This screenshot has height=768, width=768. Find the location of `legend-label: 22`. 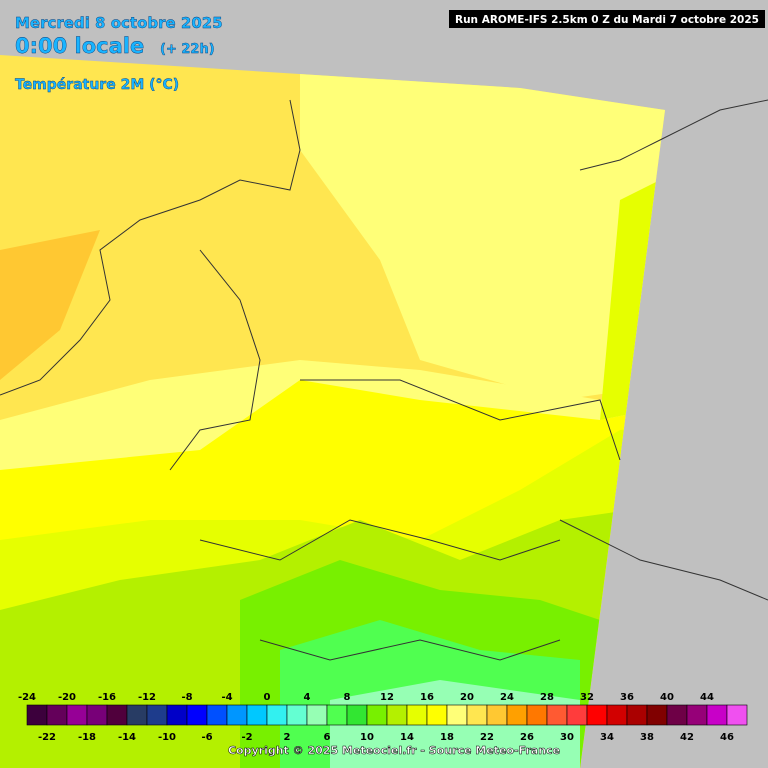

legend-label: 22 is located at coordinates (487, 737).